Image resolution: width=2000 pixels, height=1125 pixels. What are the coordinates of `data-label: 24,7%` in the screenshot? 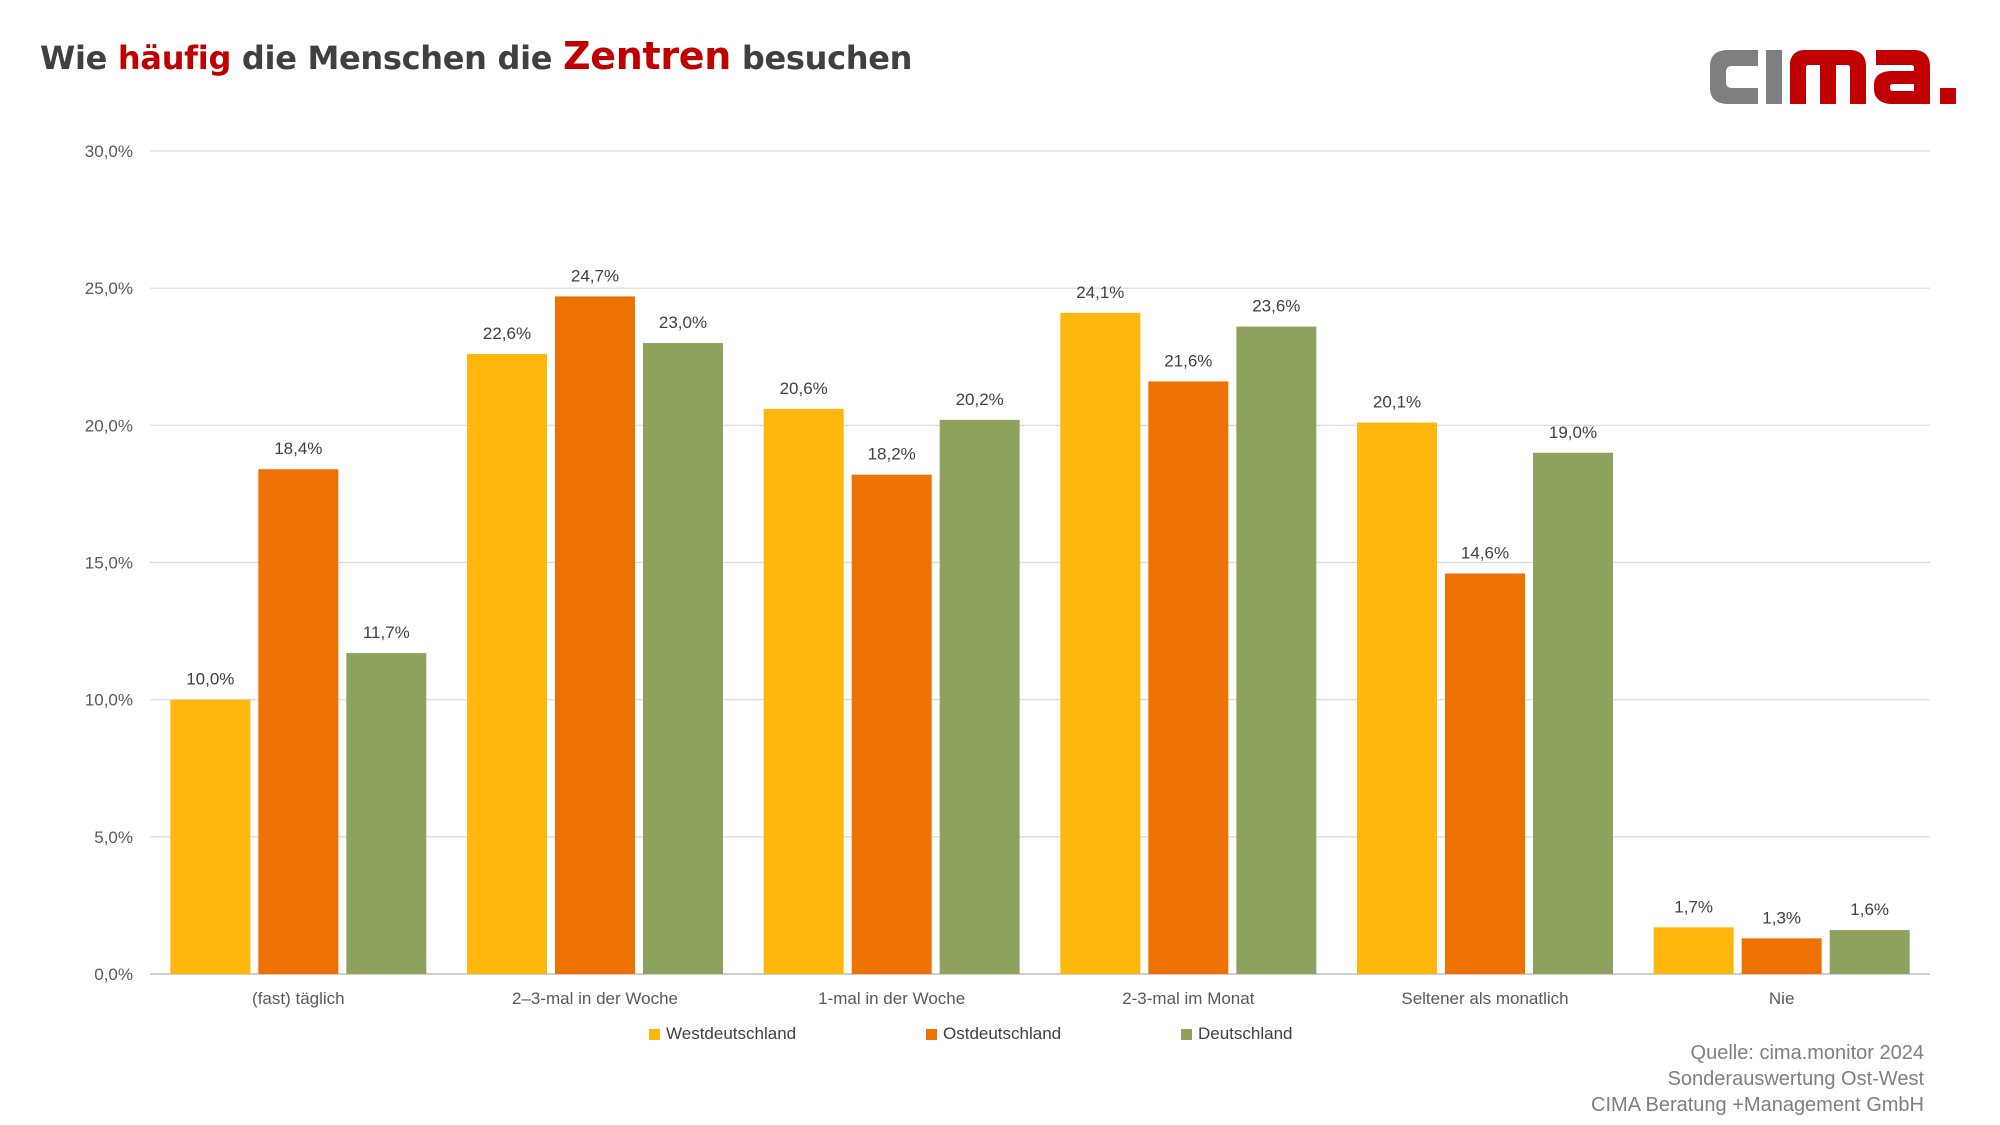 It's located at (595, 275).